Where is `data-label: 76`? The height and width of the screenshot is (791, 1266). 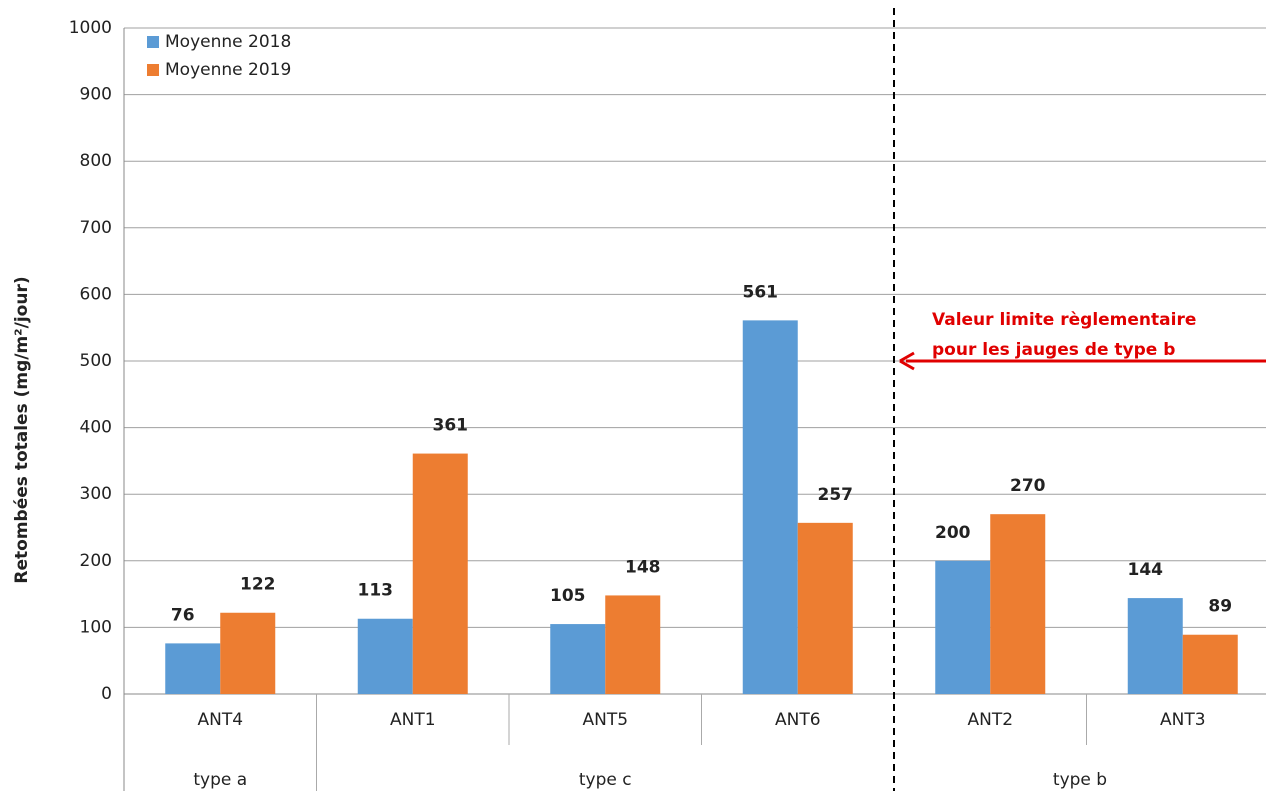 data-label: 76 is located at coordinates (183, 615).